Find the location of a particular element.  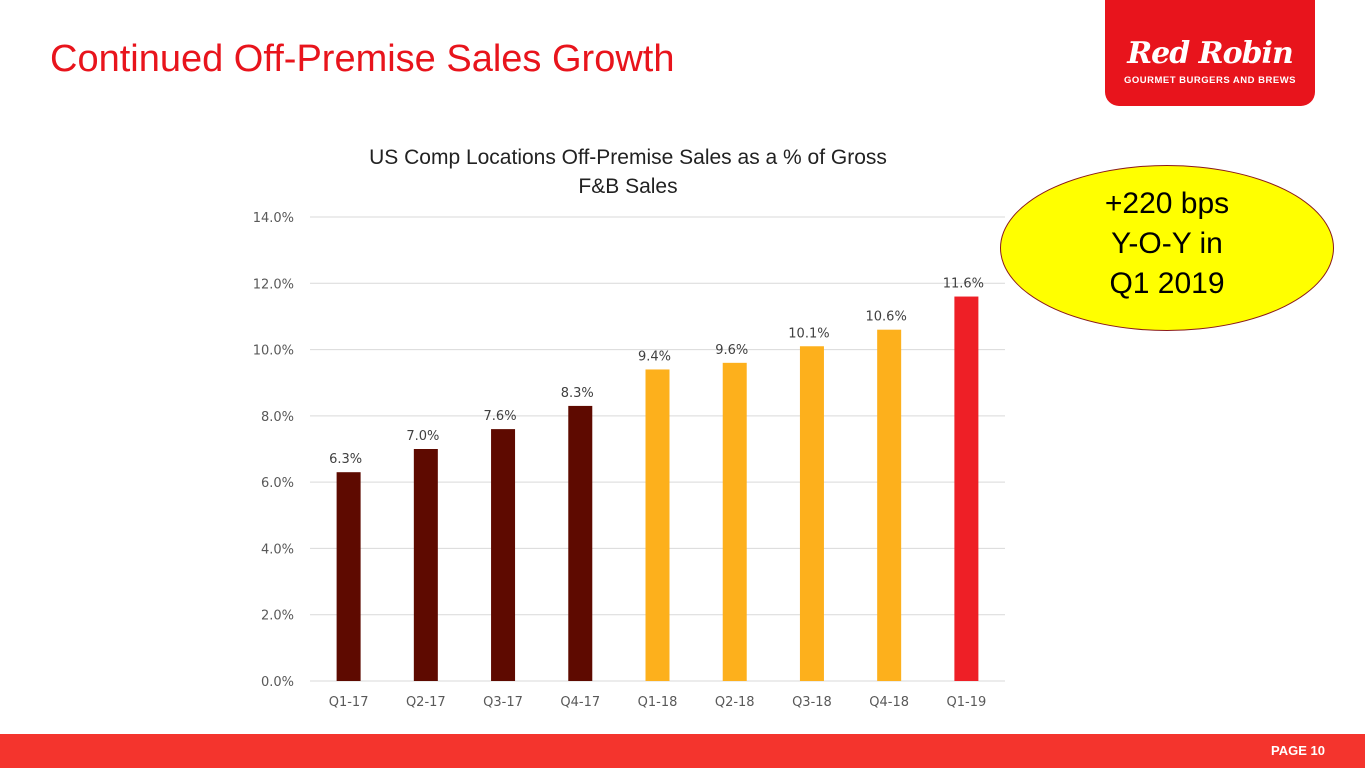

callout-ellipse: +220 bps Y-O-Y in Q1 2019 is located at coordinates (1167, 248).